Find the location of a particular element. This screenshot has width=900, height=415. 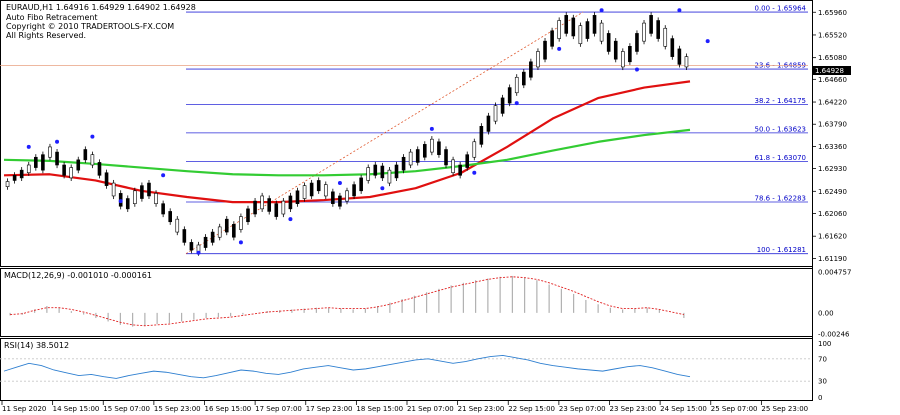

price-tick-label: 1.65520 is located at coordinates (832, 35).